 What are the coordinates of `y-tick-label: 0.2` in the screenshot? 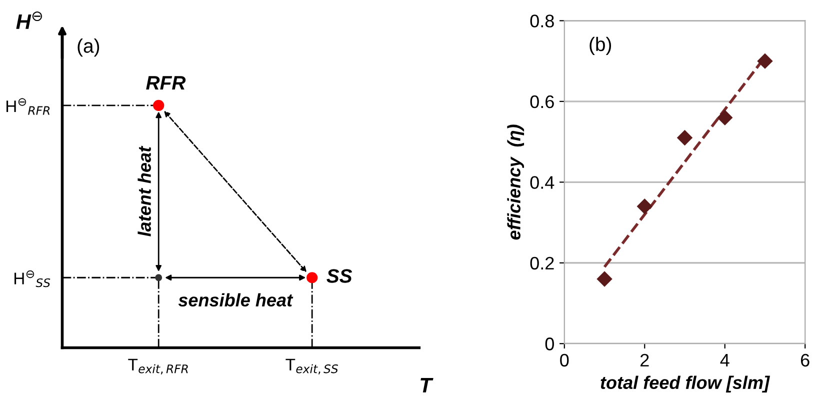 It's located at (542, 263).